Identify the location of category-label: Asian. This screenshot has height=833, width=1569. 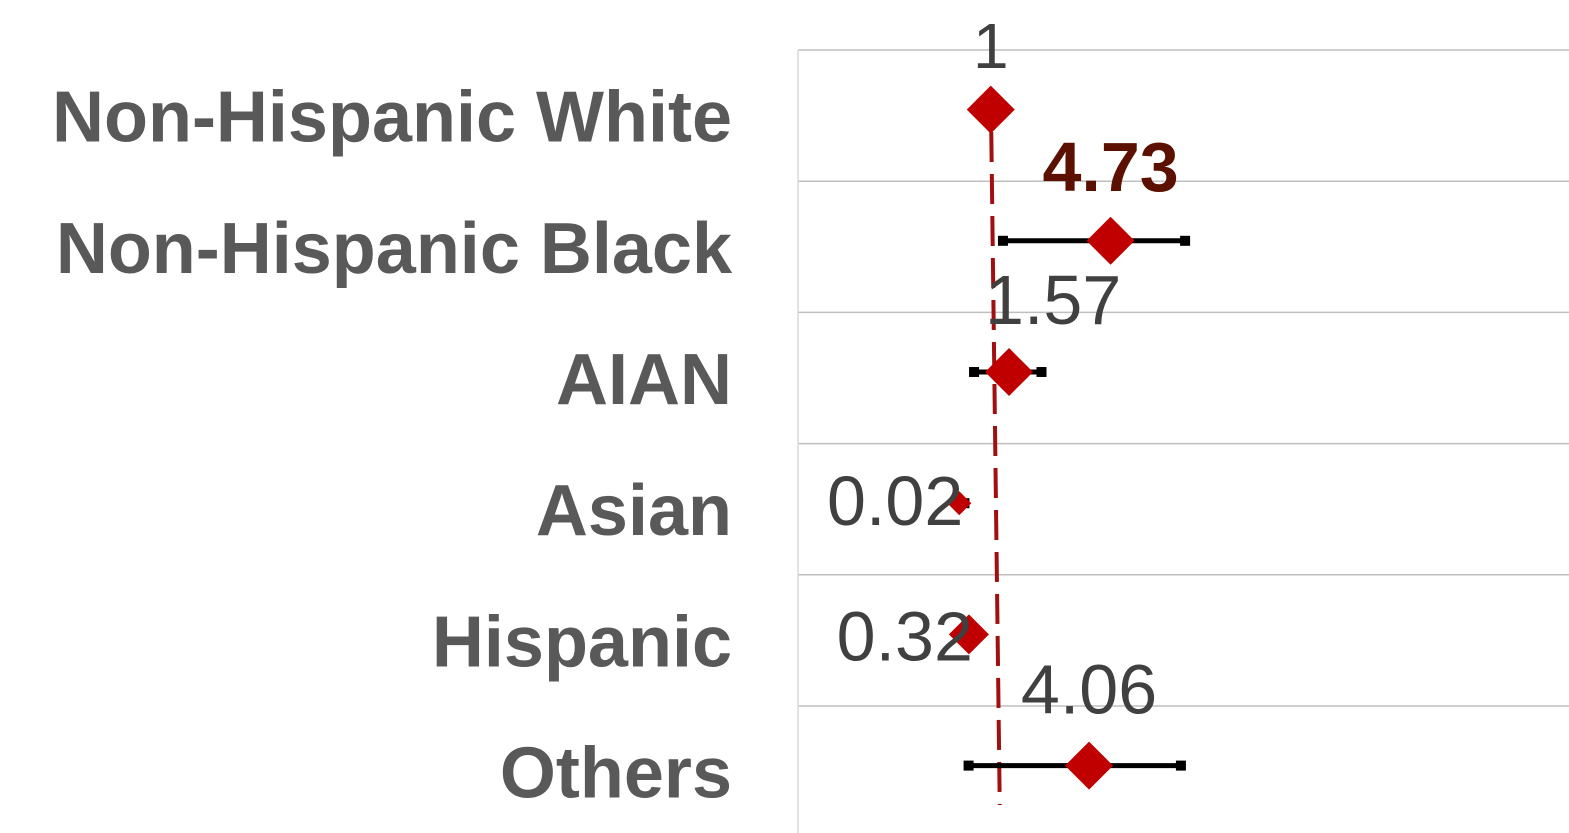
(634, 511).